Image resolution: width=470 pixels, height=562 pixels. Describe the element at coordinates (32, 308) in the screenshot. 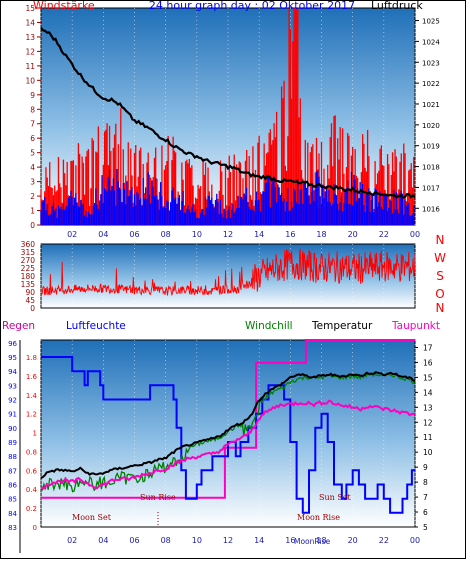

I see `direction-tick-label: 0` at that location.